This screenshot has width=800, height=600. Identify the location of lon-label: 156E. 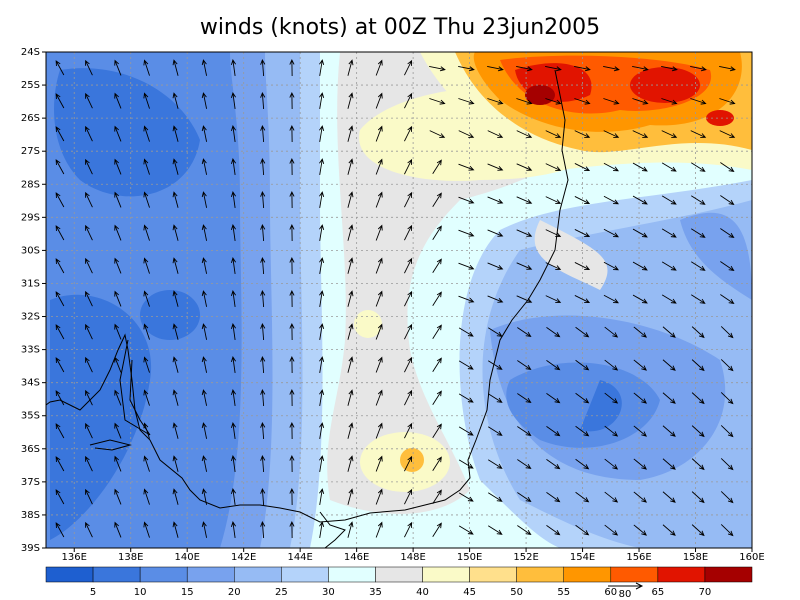
(638, 557).